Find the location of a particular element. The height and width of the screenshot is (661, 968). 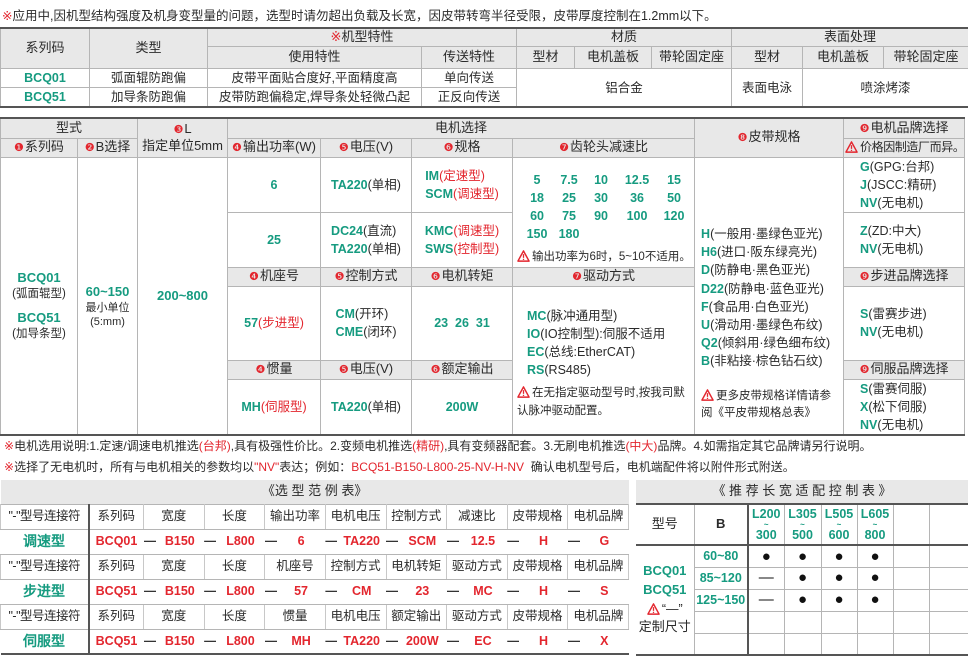

example-value: H is located at coordinates (543, 541).